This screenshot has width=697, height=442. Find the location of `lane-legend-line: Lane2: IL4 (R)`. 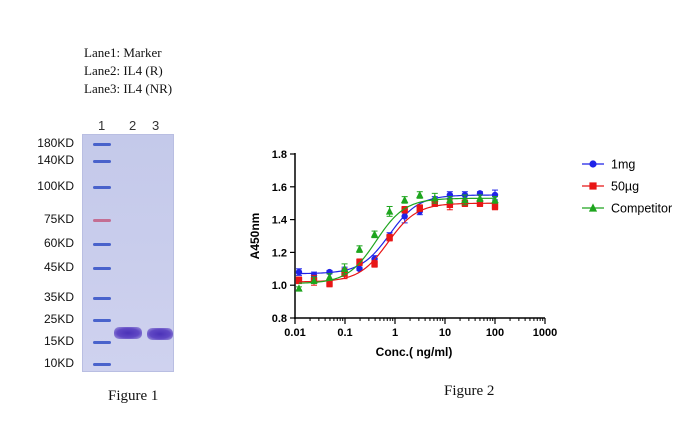

lane-legend-line: Lane2: IL4 (R) is located at coordinates (123, 70).